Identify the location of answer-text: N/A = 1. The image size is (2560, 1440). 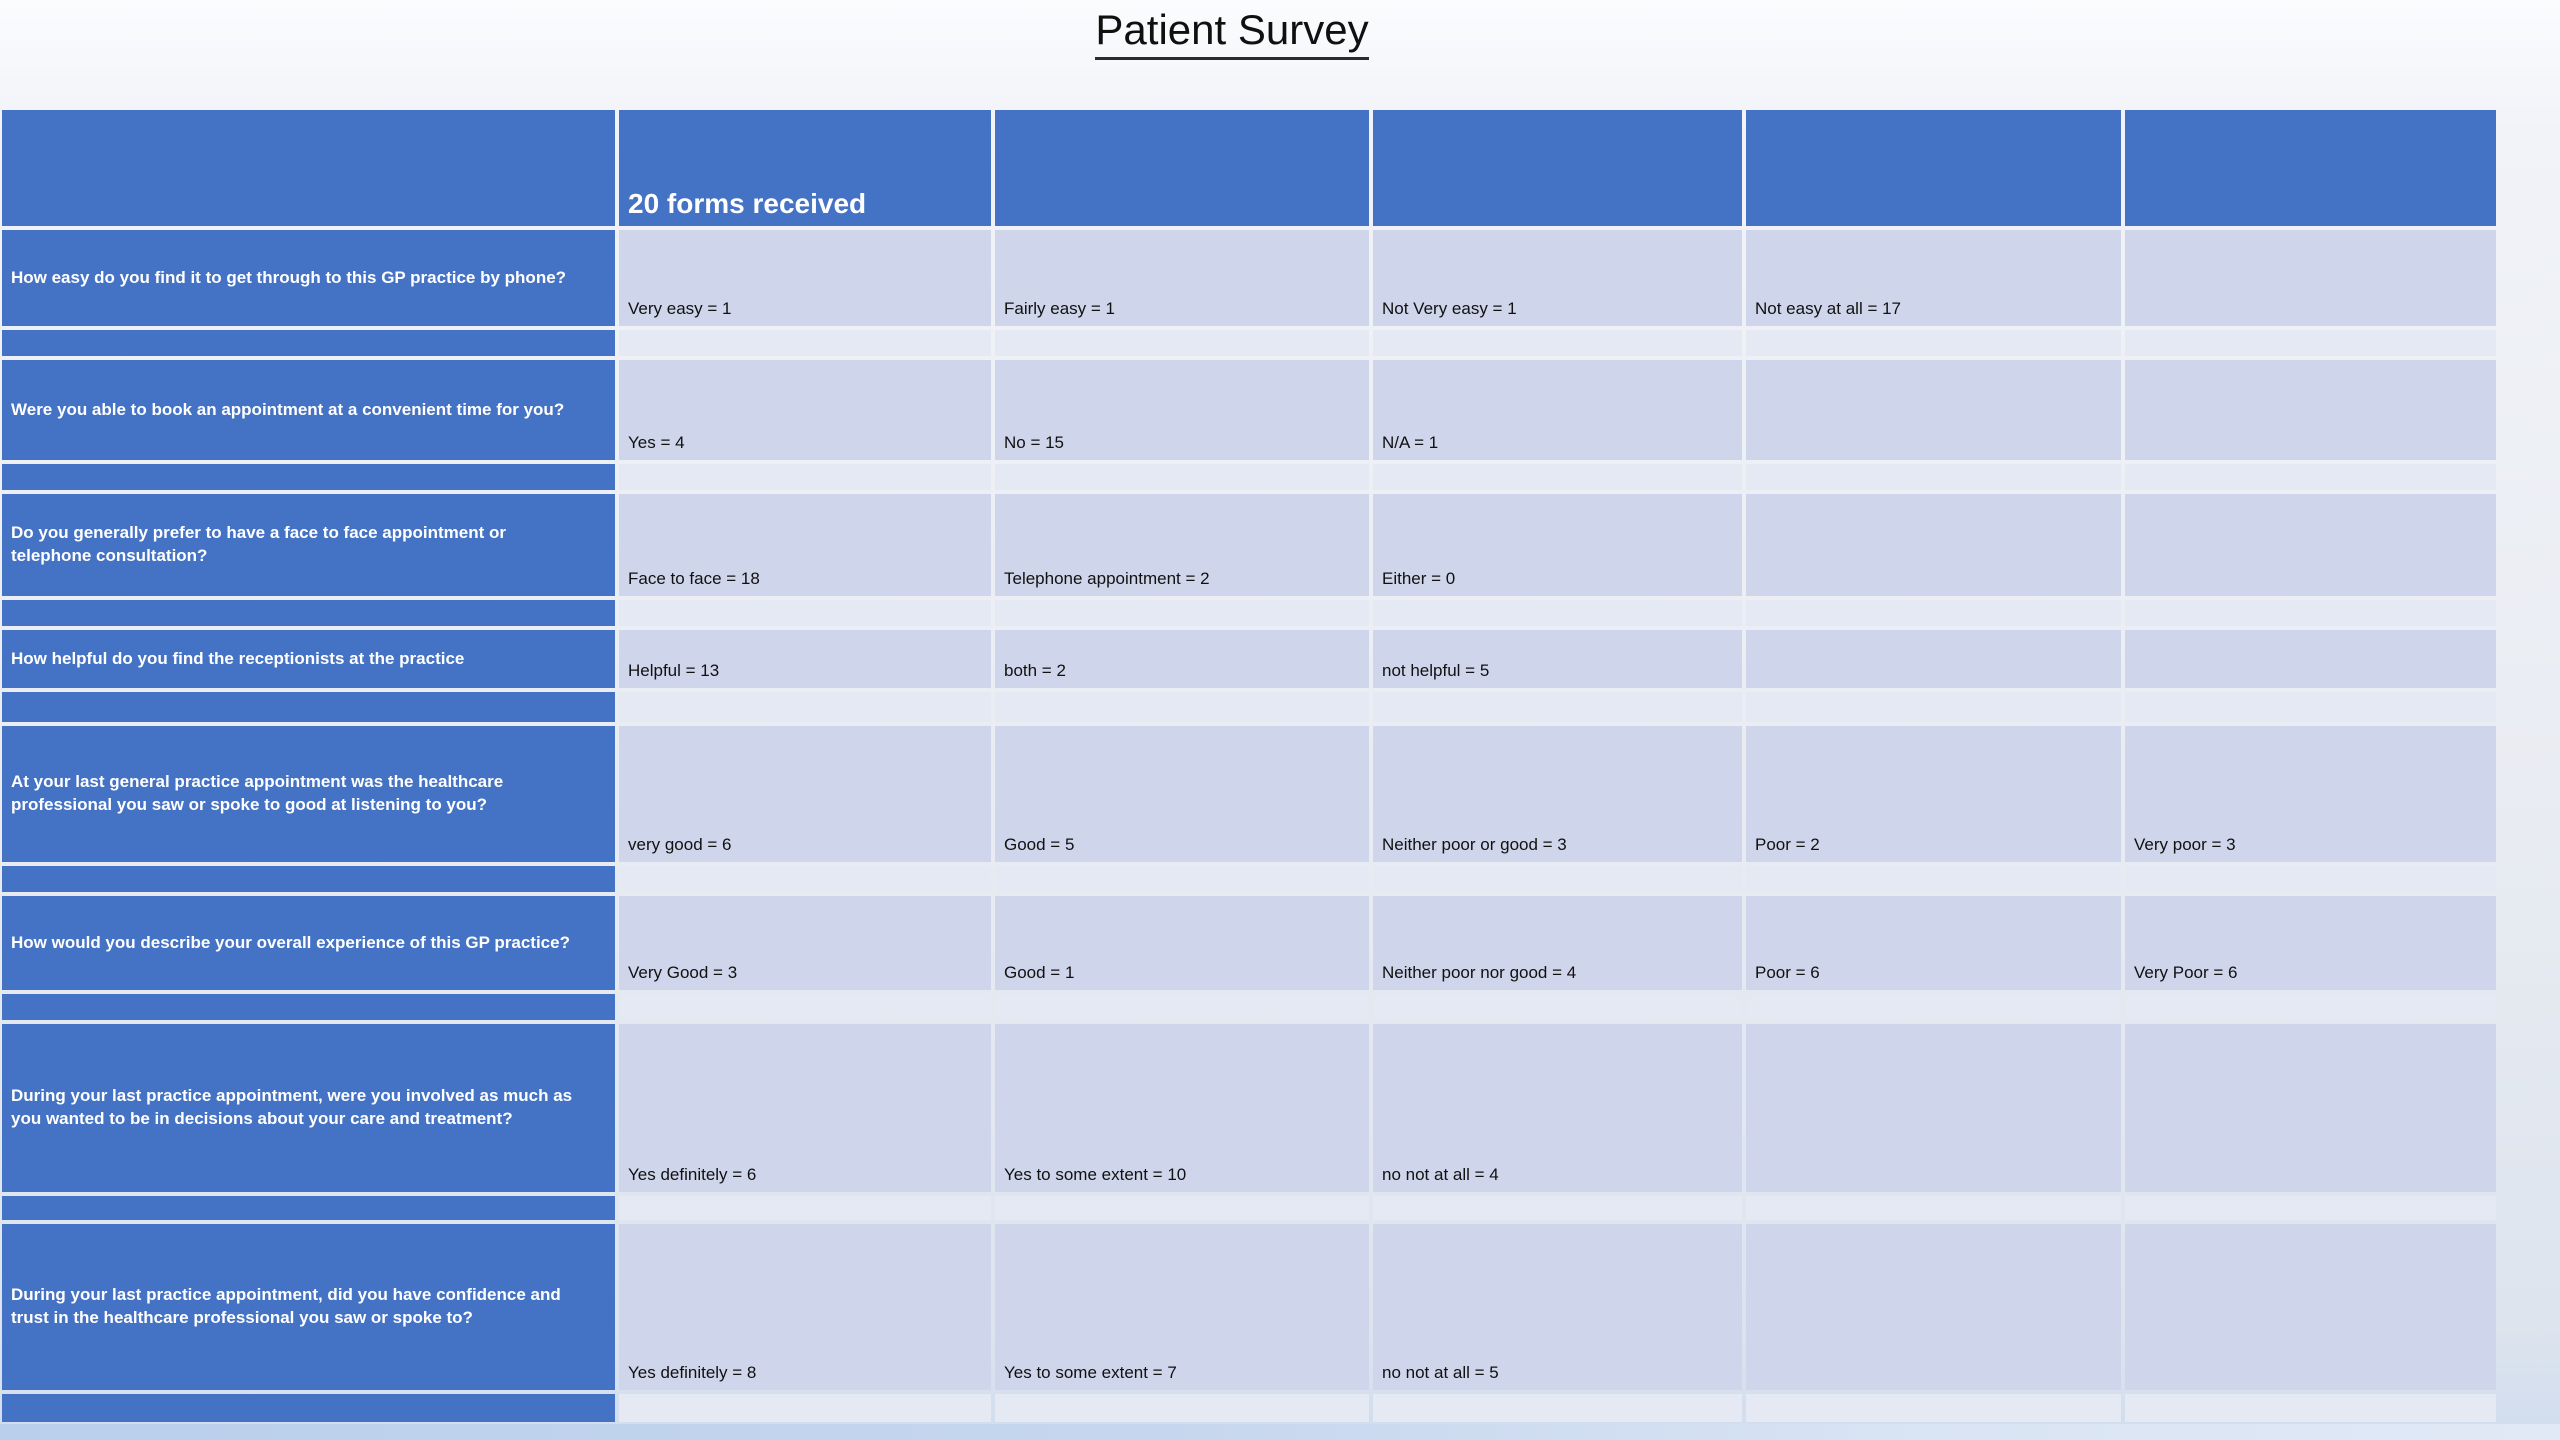
(1410, 442).